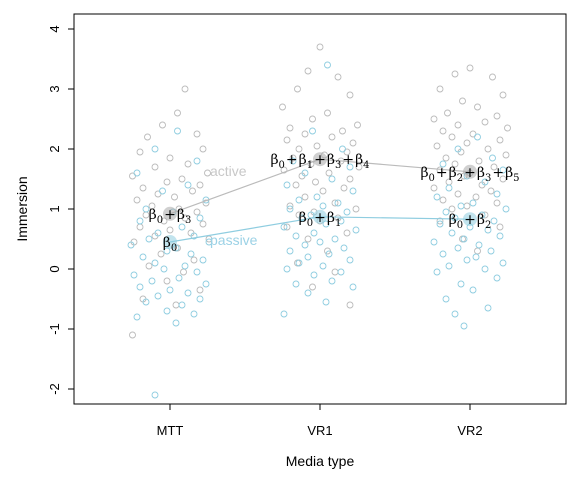  What do you see at coordinates (170, 216) in the screenshot?
I see `equation-mtt-active: β0​+β3​` at bounding box center [170, 216].